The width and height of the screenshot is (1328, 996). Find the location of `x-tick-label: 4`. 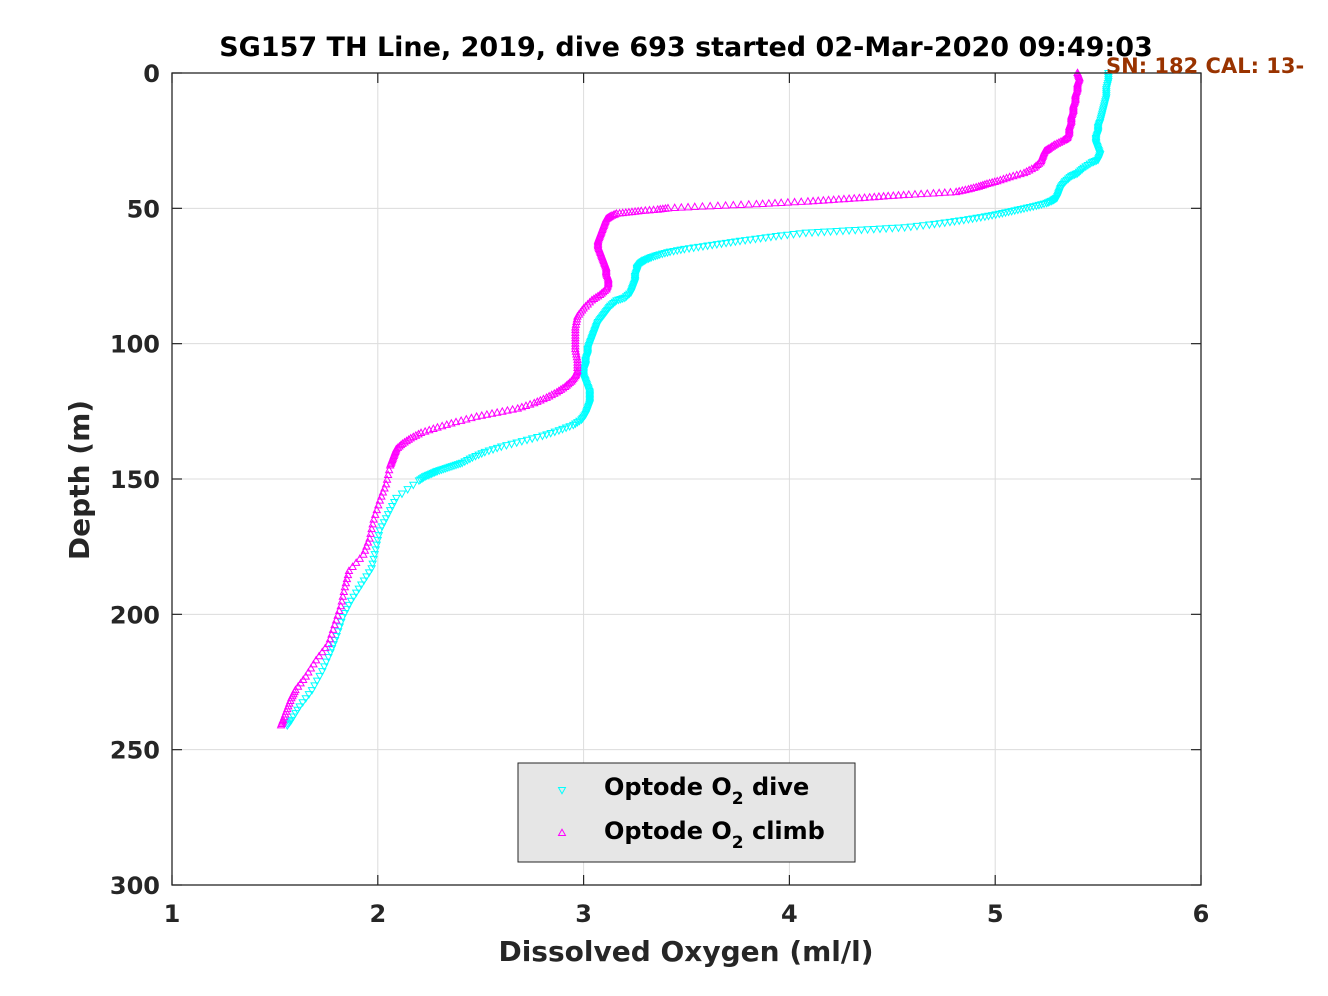

x-tick-label: 4 is located at coordinates (789, 914).